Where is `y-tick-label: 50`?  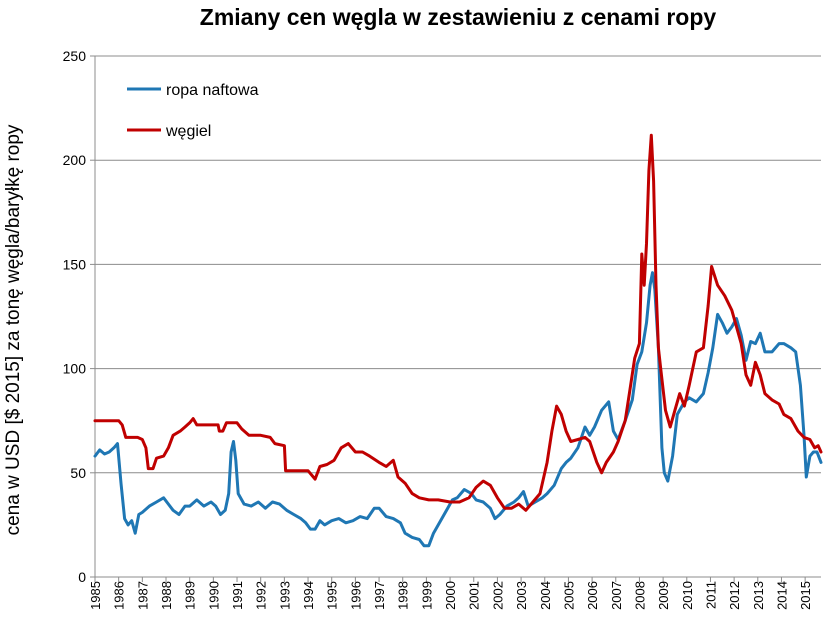 y-tick-label: 50 is located at coordinates (78, 473).